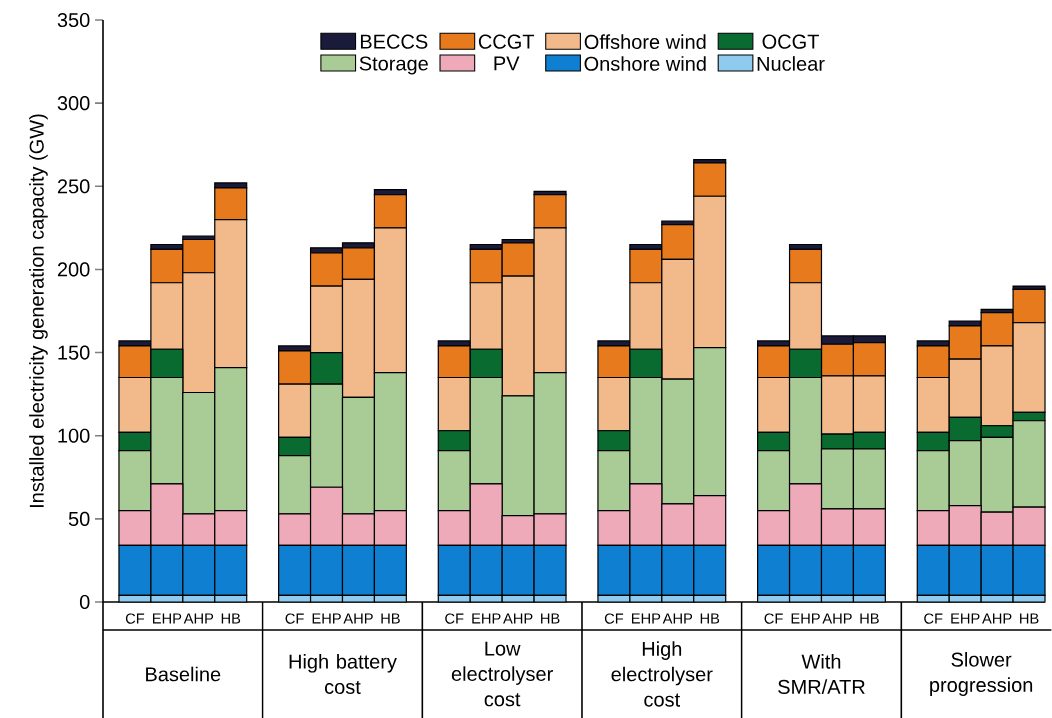  I want to click on y-tick-label: 150, so click(74, 352).